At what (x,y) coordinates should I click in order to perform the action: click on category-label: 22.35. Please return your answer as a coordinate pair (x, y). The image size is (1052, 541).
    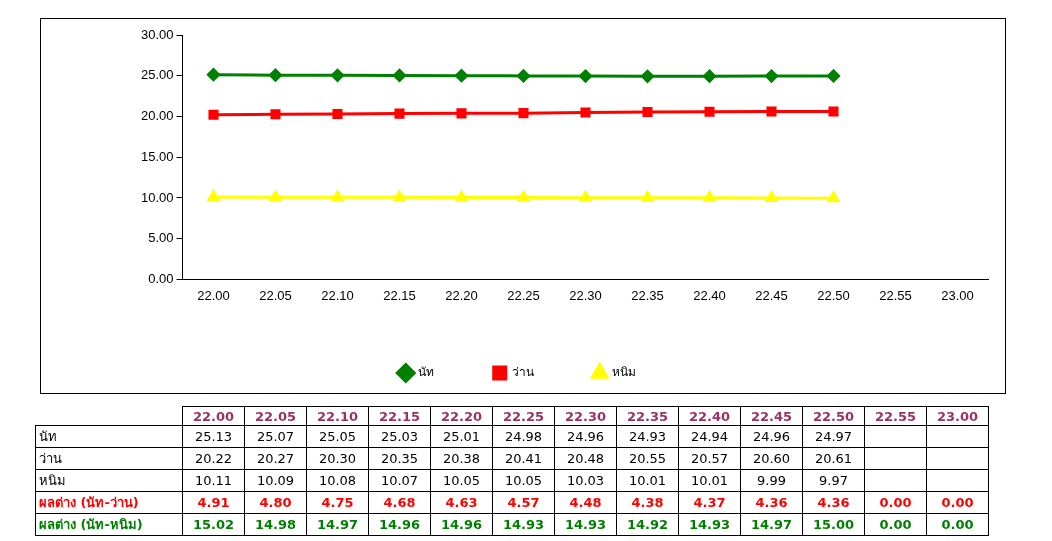
    Looking at the image, I should click on (647, 416).